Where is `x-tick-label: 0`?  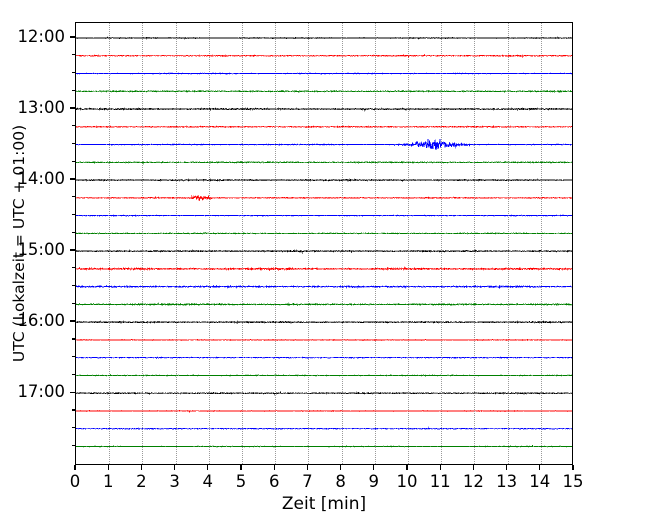
x-tick-label: 0 is located at coordinates (75, 481).